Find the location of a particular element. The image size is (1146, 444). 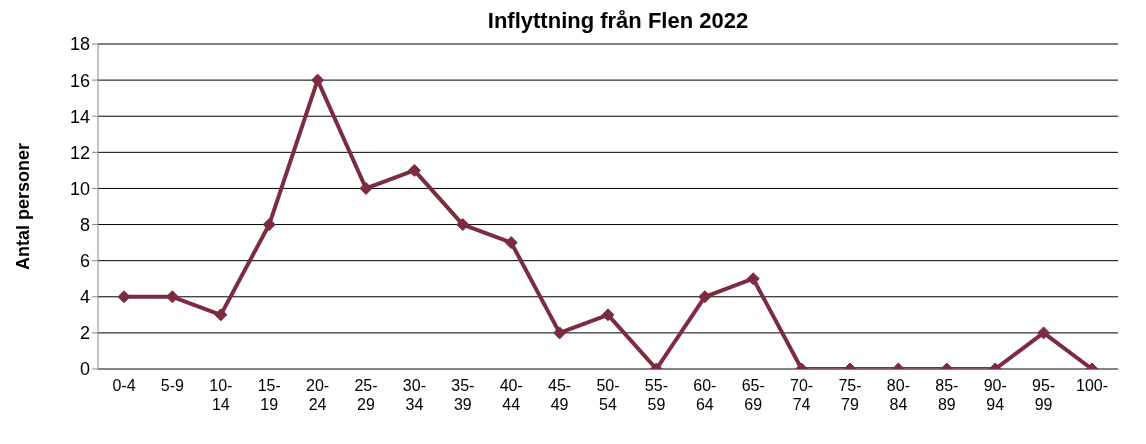

y-tick-label: 0 is located at coordinates (84, 369).